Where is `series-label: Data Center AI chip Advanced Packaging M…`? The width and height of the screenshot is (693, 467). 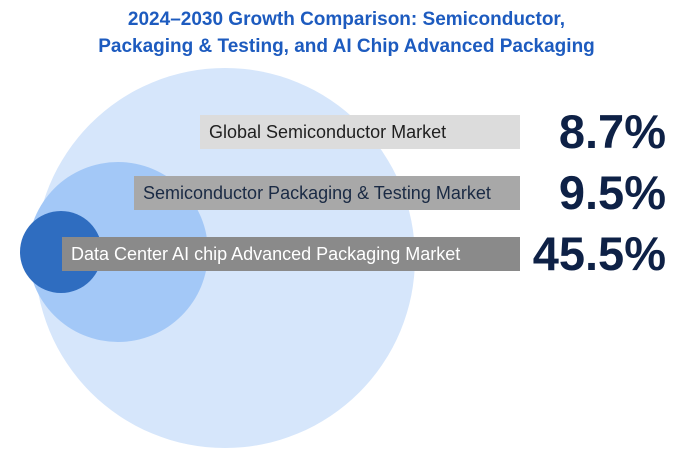 series-label: Data Center AI chip Advanced Packaging M… is located at coordinates (266, 253).